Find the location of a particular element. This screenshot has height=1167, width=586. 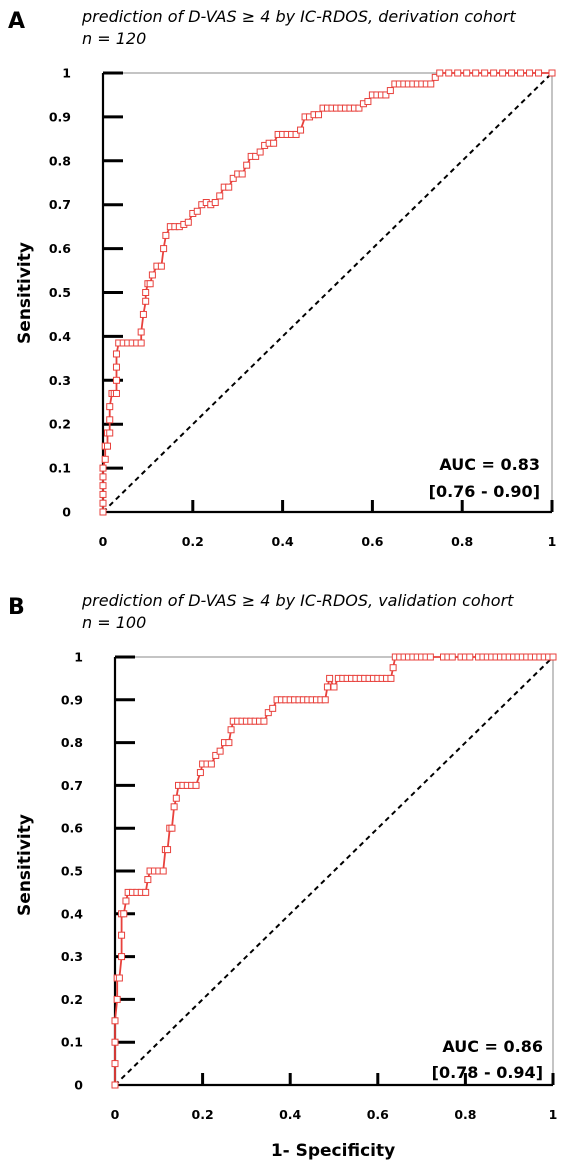

panel-b-x-tick-label: 0.4 is located at coordinates (290, 1114).